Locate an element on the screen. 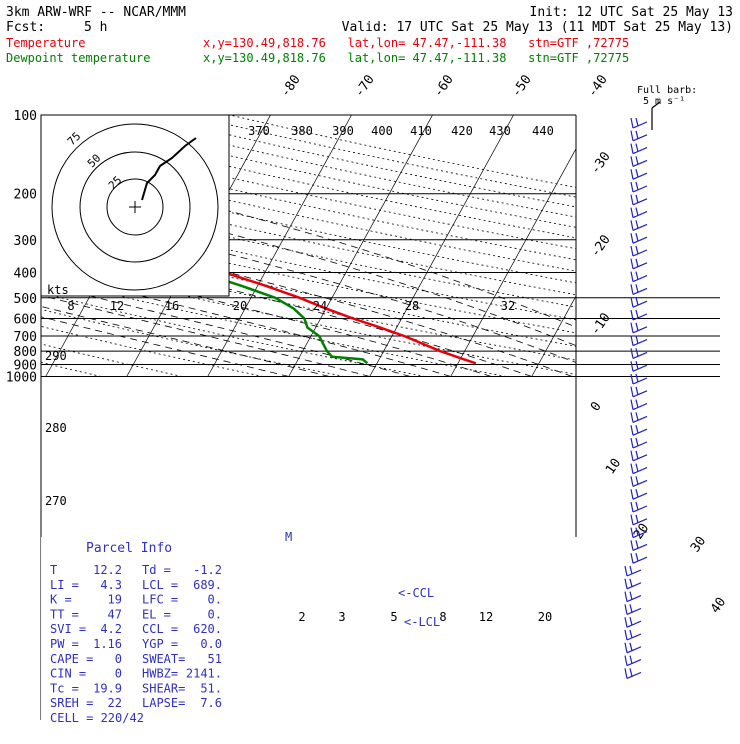 Image resolution: width=740 pixels, height=744 pixels. parcel-row-1-col-1: 4.3 is located at coordinates (111, 585).